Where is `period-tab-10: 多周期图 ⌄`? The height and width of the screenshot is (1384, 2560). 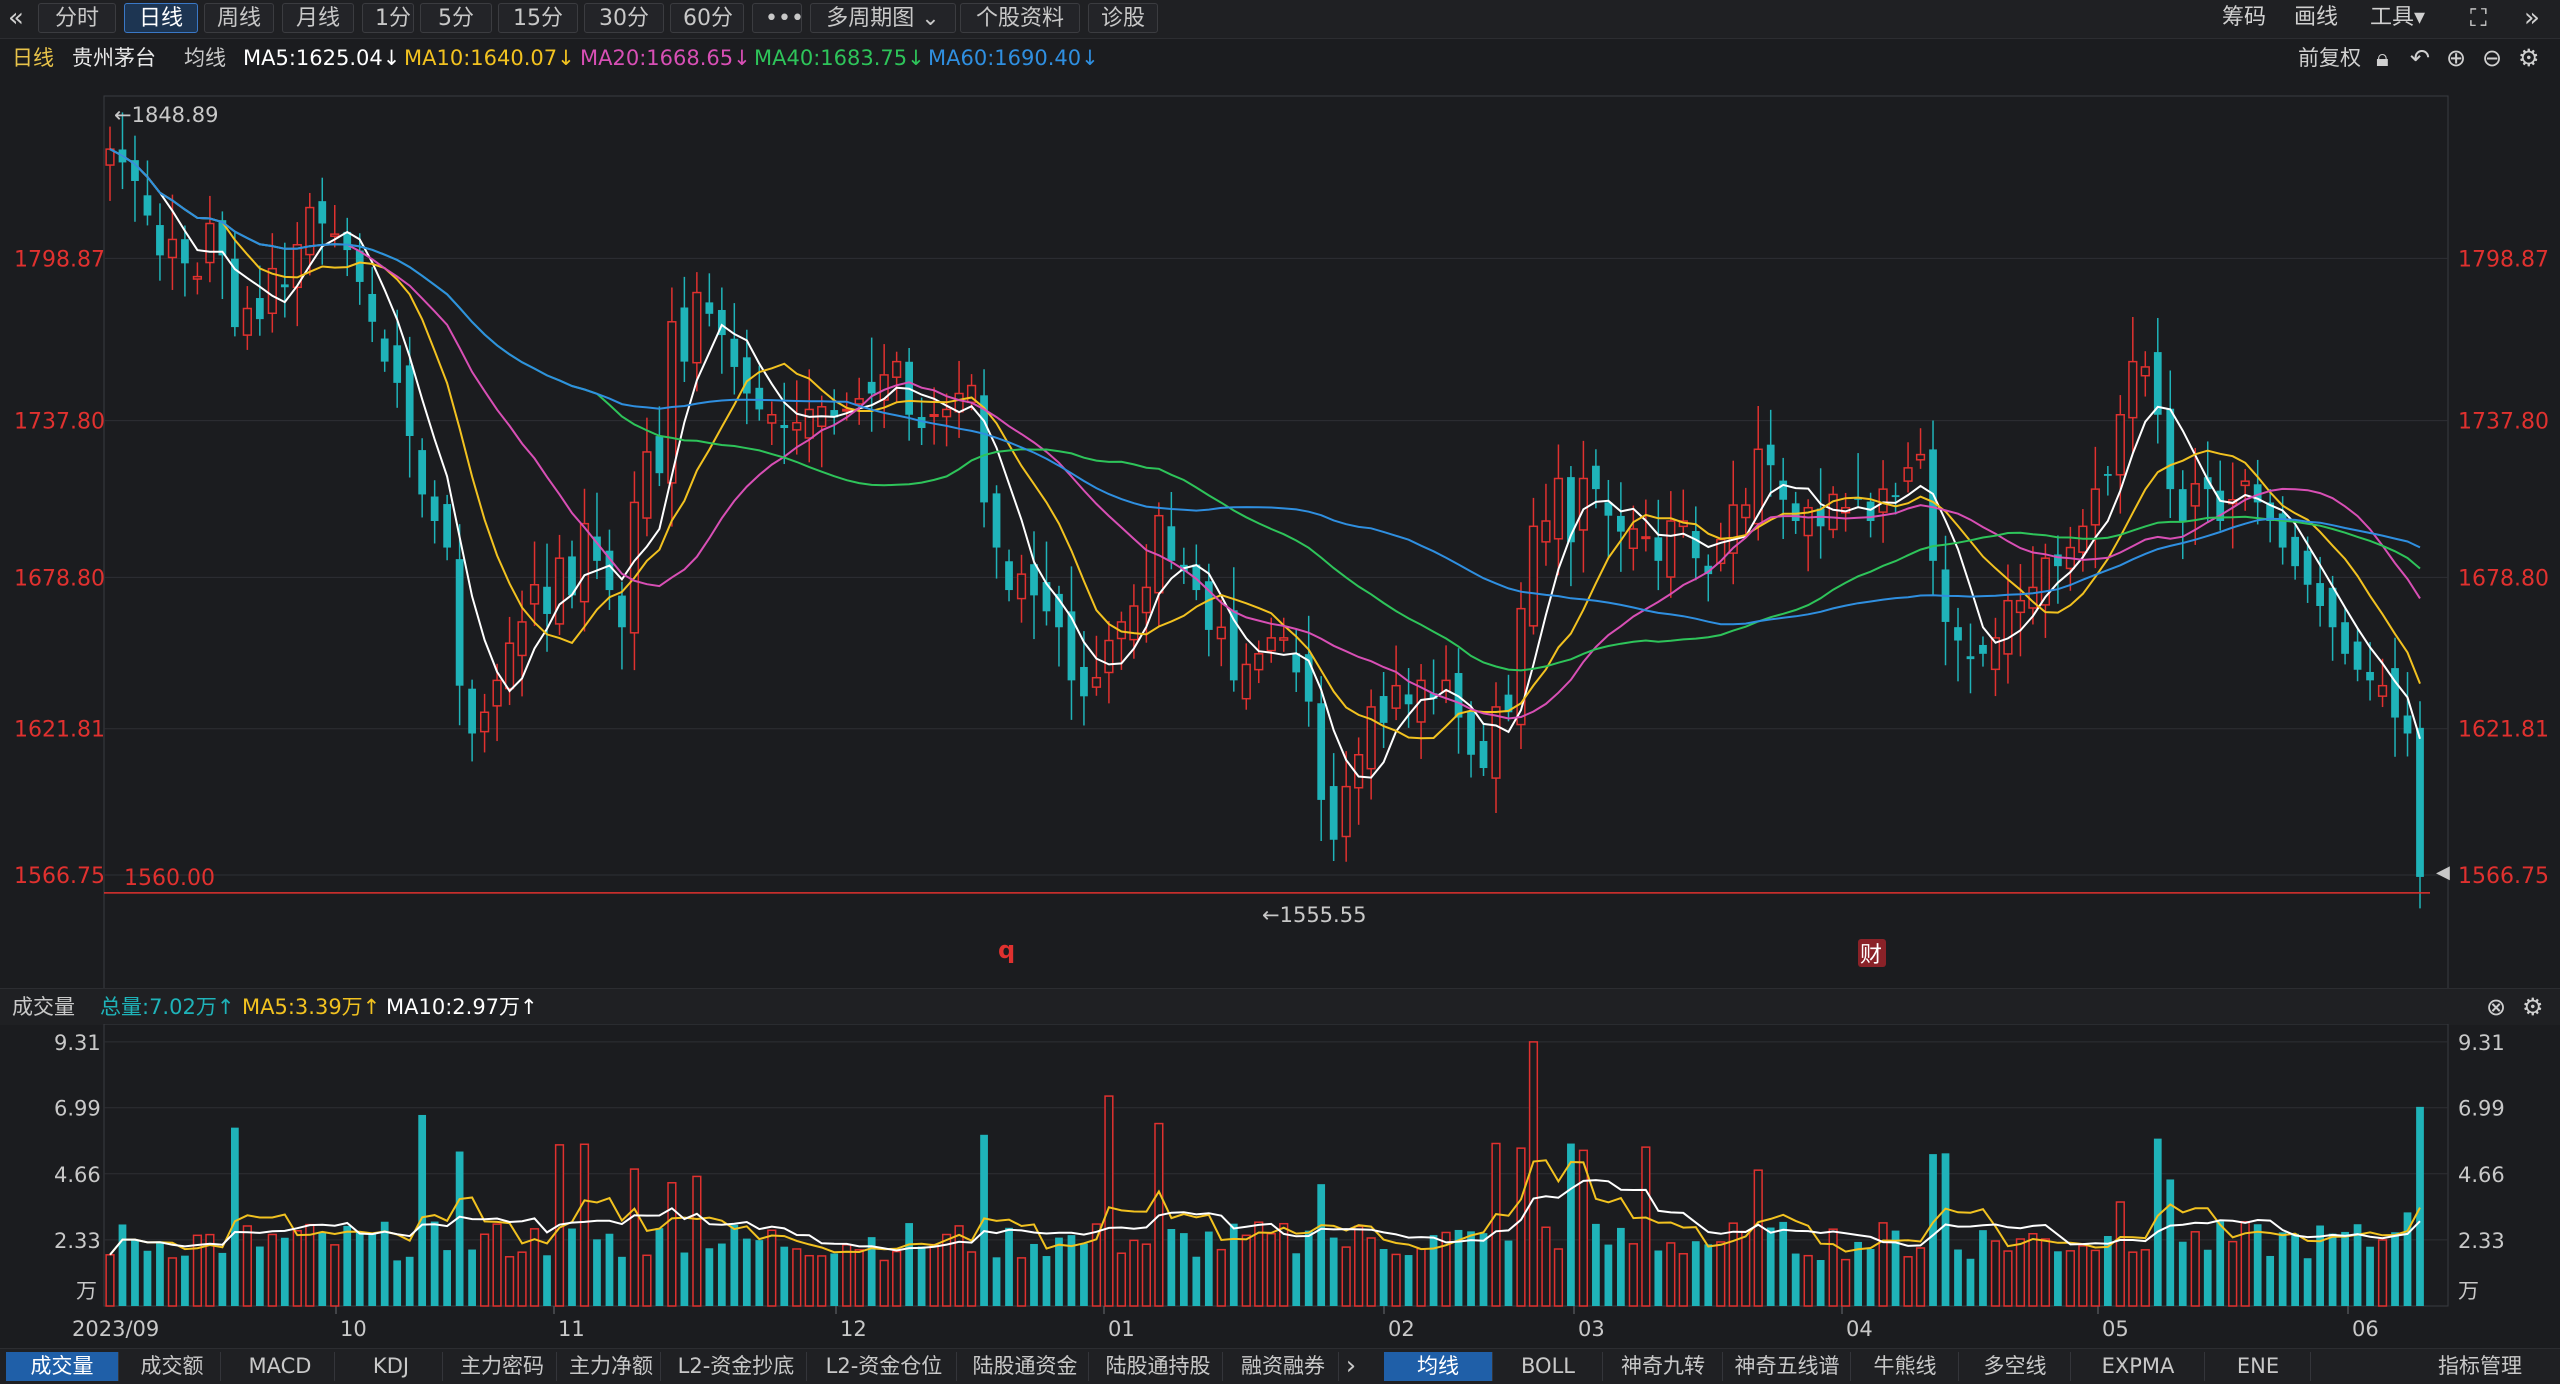
period-tab-10: 多周期图 ⌄ is located at coordinates (883, 18).